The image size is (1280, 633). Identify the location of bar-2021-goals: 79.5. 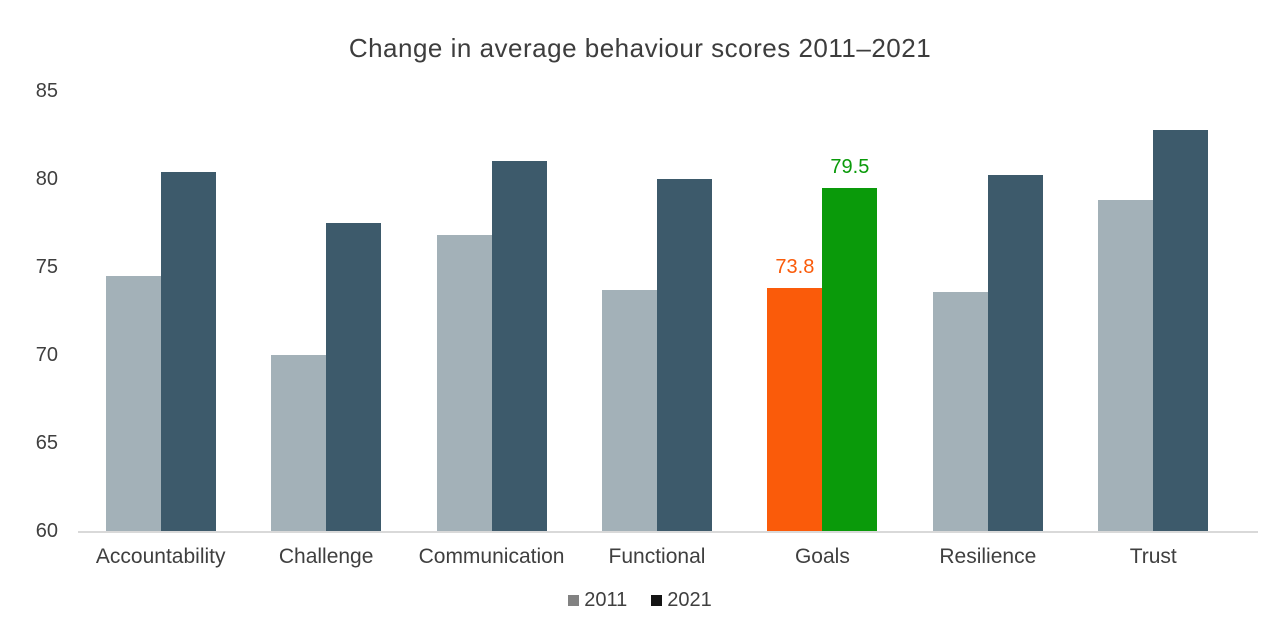
(850, 343).